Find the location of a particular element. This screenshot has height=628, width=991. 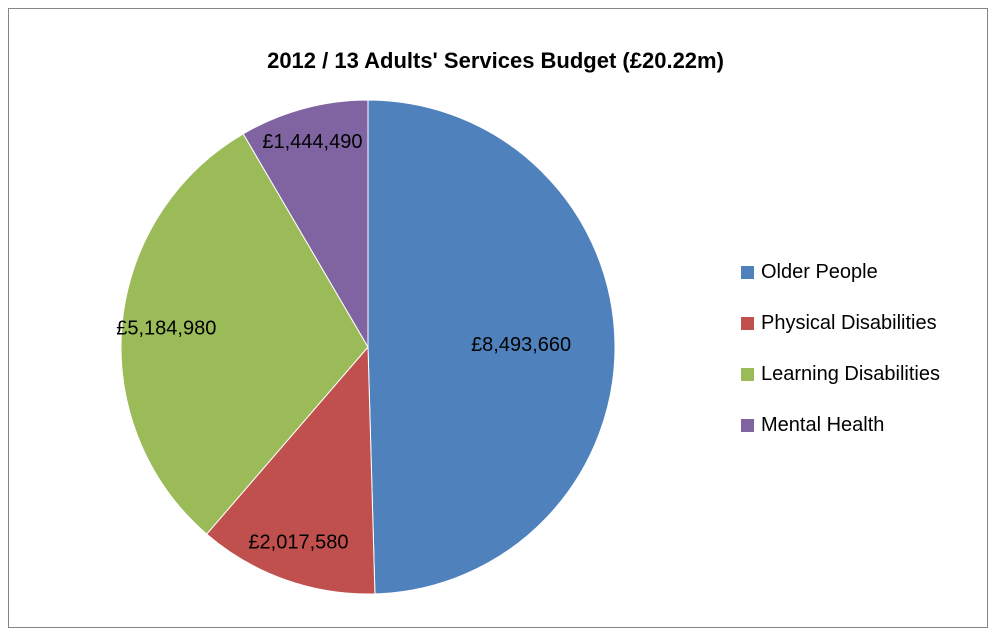

pie-slice-physical-disabilities is located at coordinates (291, 470).